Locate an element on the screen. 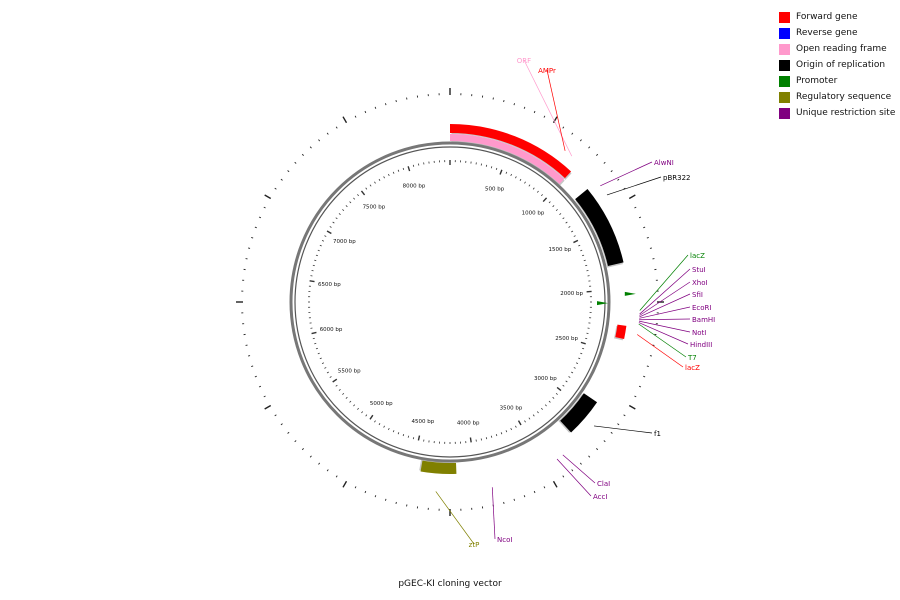  legend-item-forward-gene: Forward gene is located at coordinates (838, 17).